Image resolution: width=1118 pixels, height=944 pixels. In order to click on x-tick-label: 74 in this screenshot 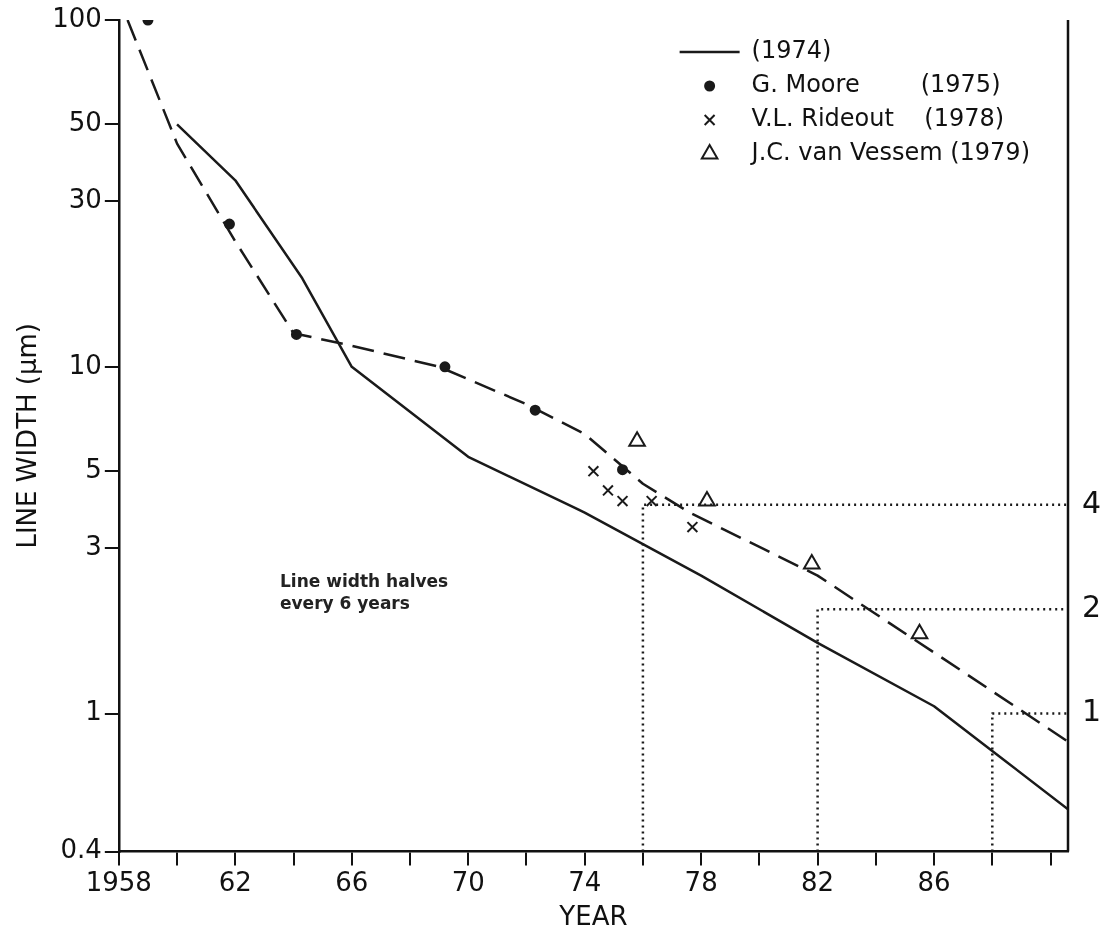, I will do `click(585, 881)`.